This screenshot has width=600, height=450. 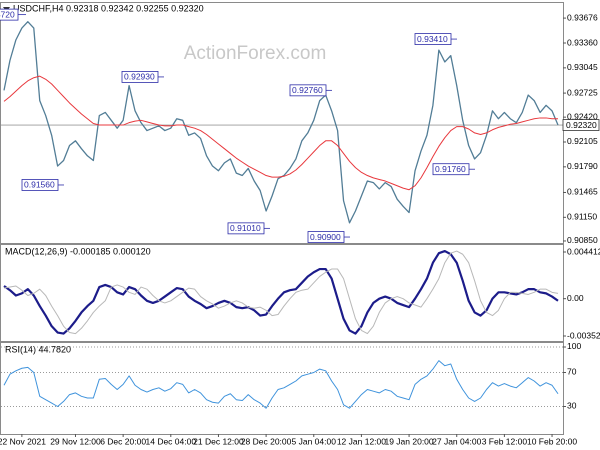 What do you see at coordinates (23, 441) in the screenshot?
I see `x-tick-label: 22 Nov 2021` at bounding box center [23, 441].